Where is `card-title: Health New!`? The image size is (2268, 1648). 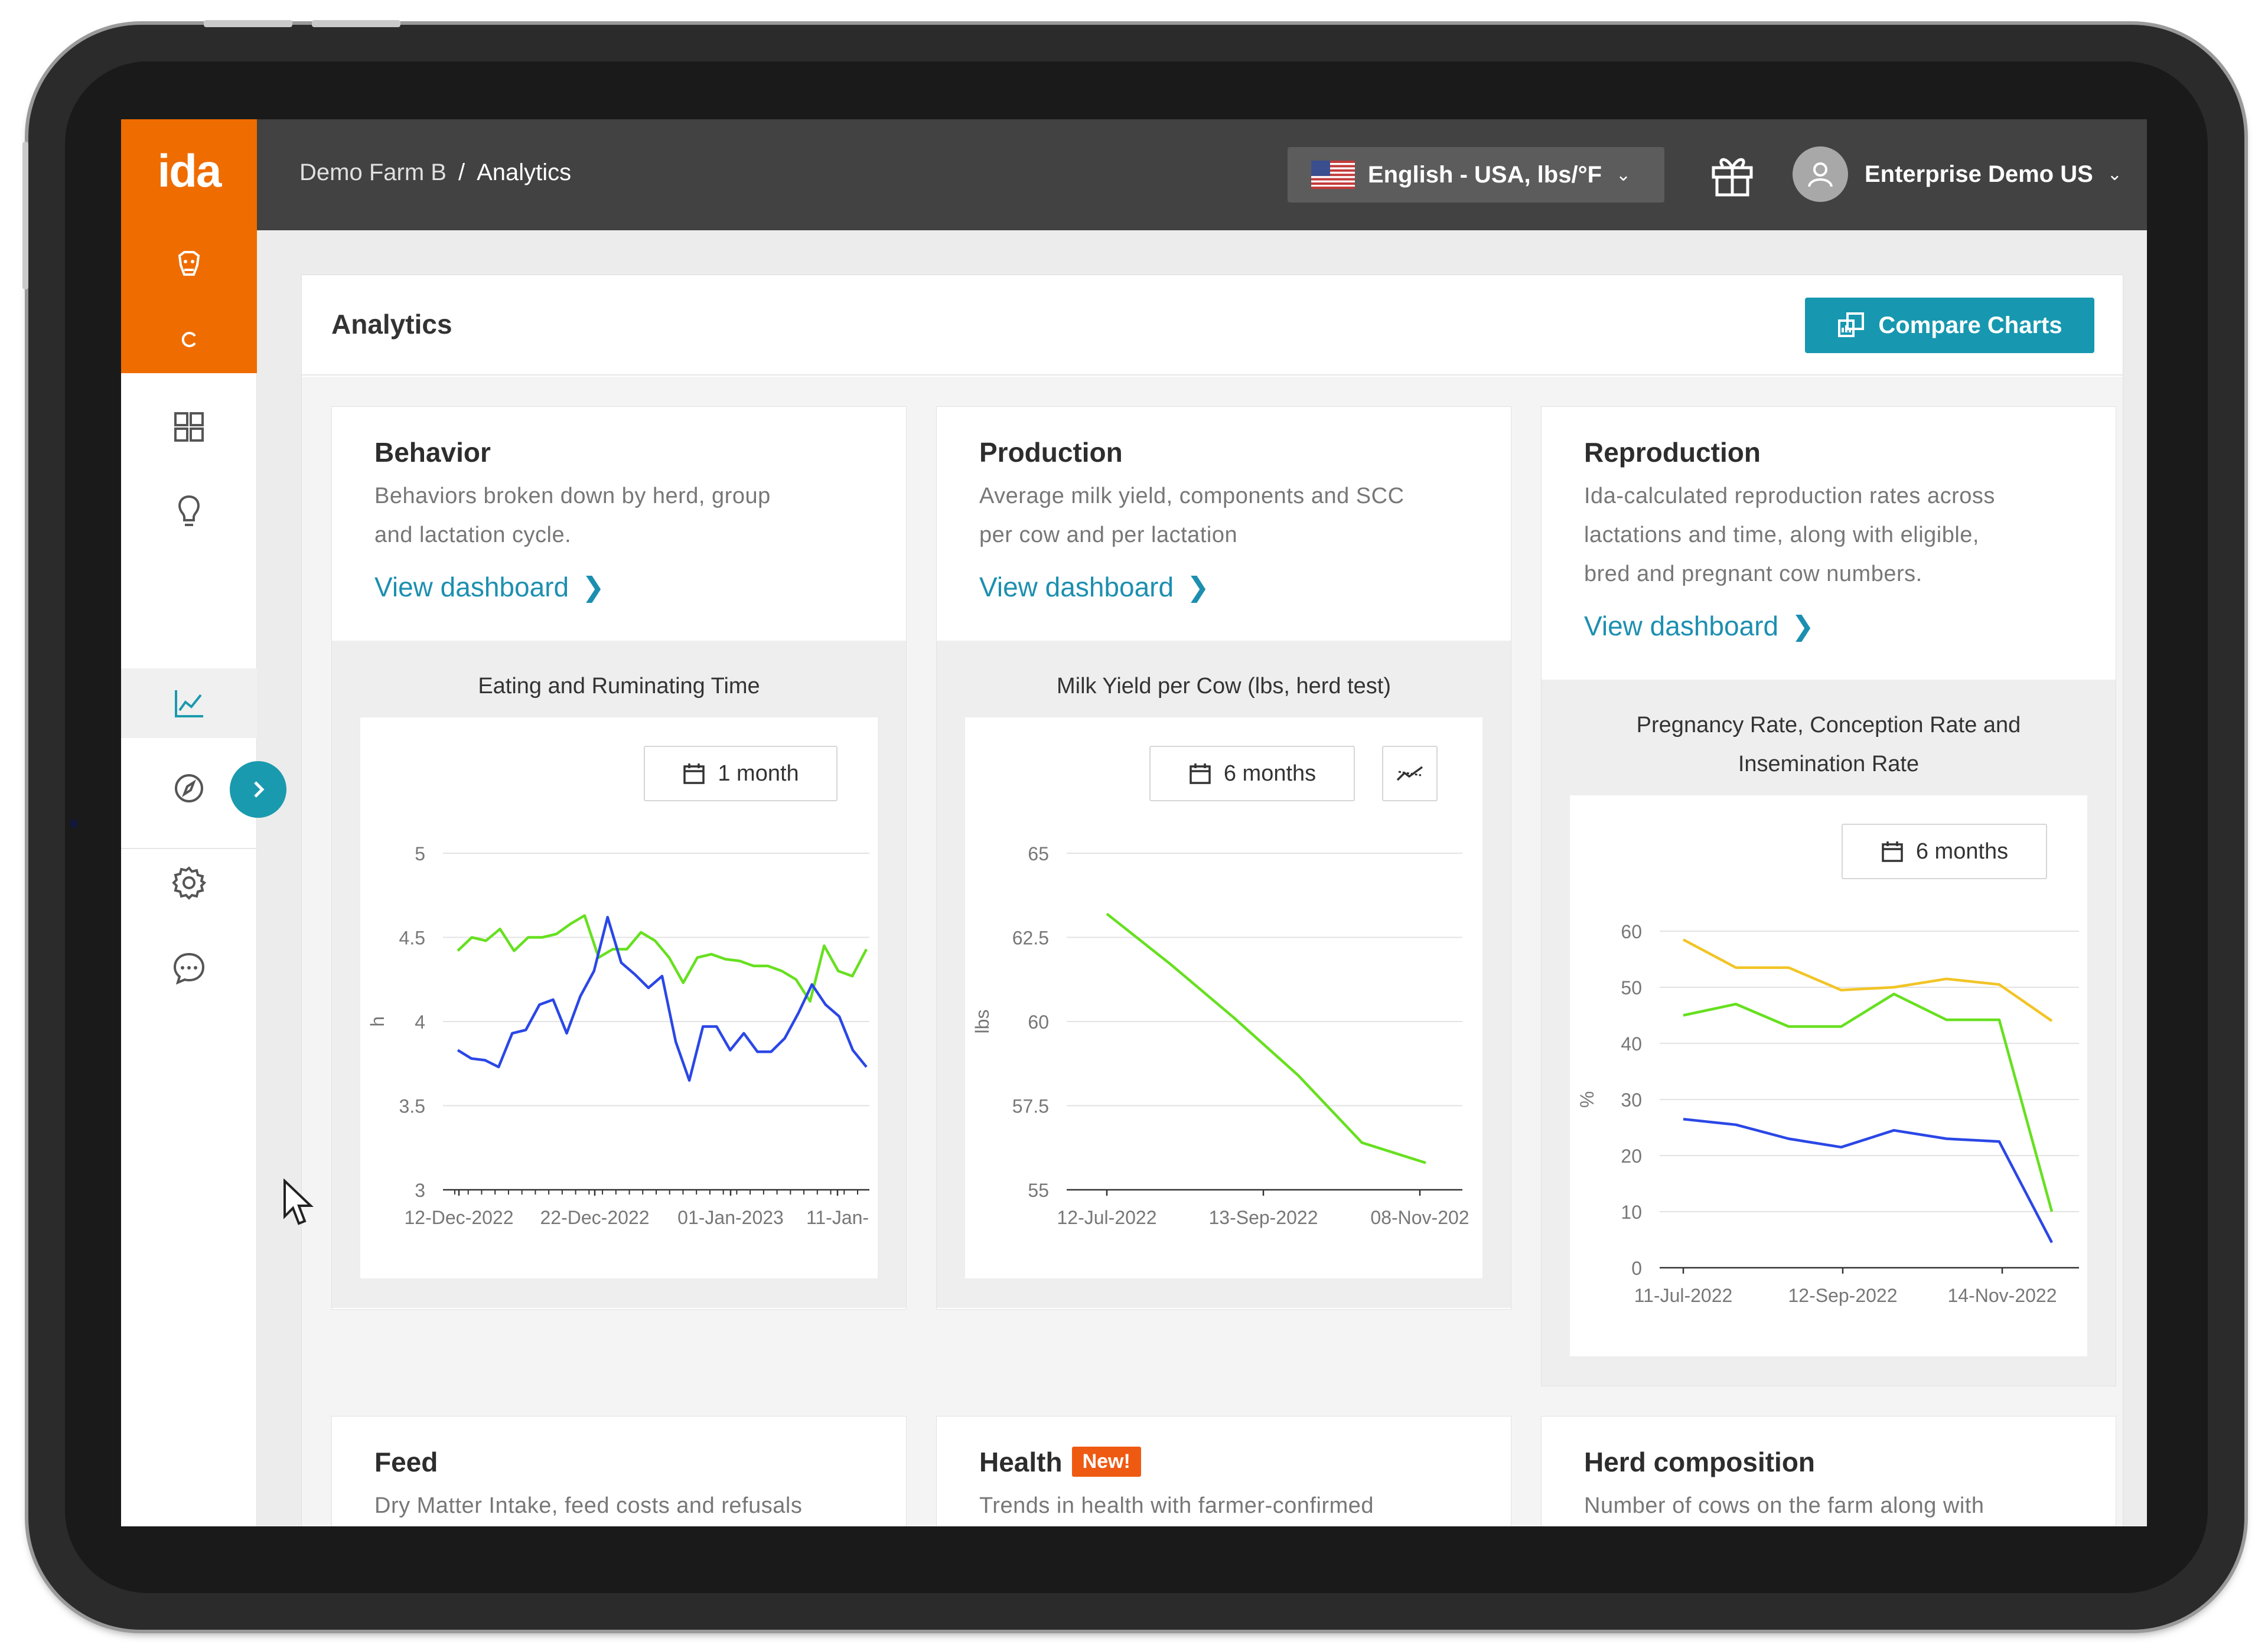 card-title: Health New! is located at coordinates (1060, 1462).